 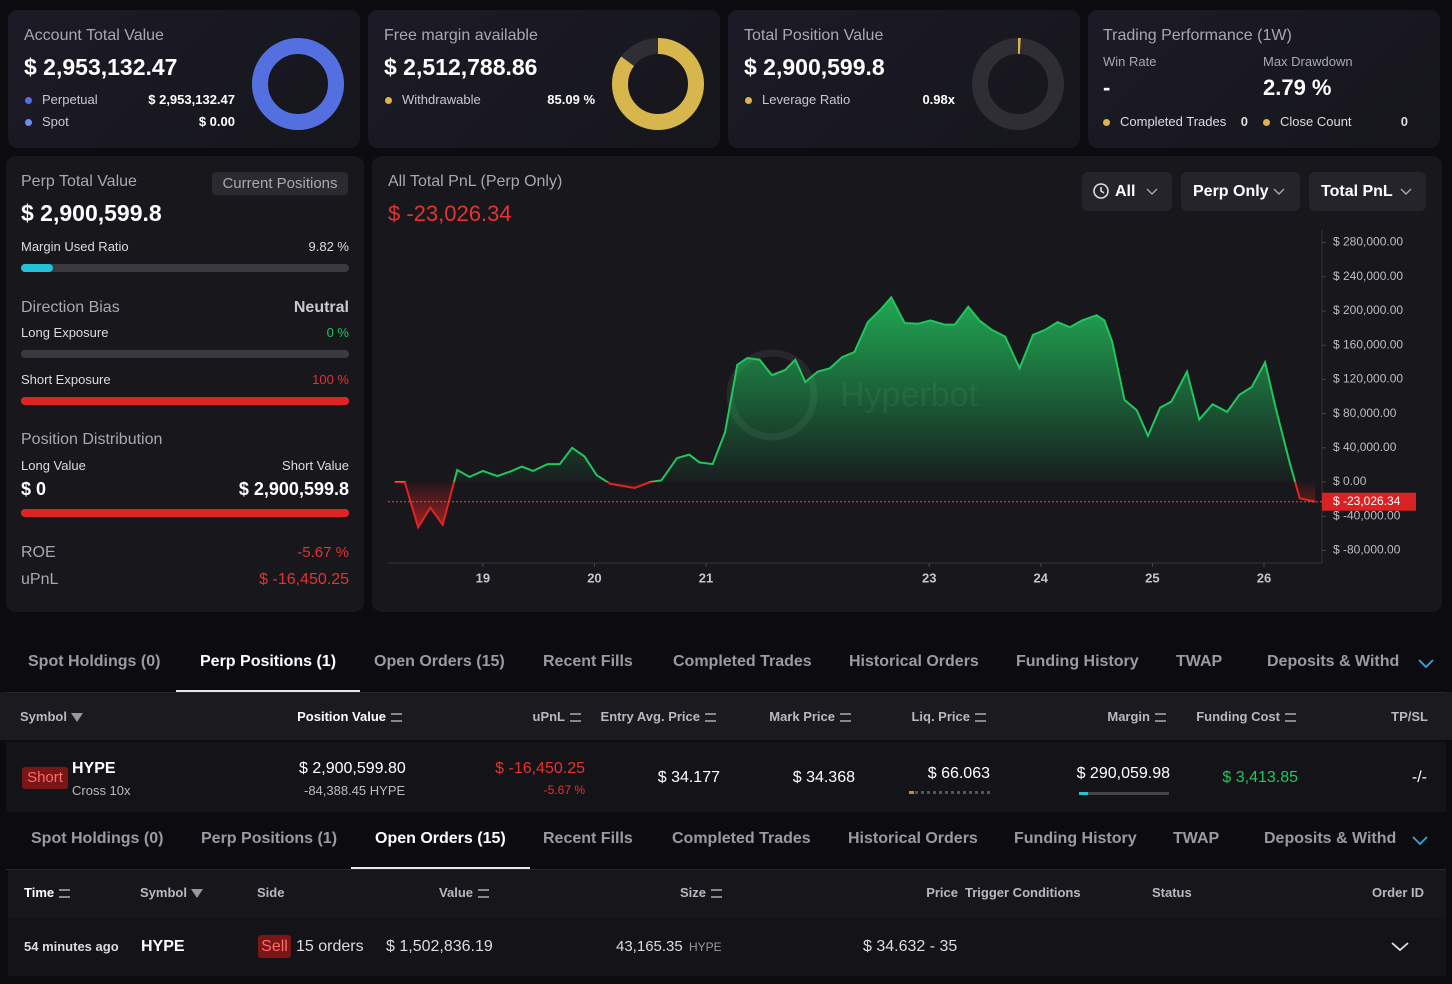 I want to click on current-positions-button: Current Positions, so click(x=280, y=183).